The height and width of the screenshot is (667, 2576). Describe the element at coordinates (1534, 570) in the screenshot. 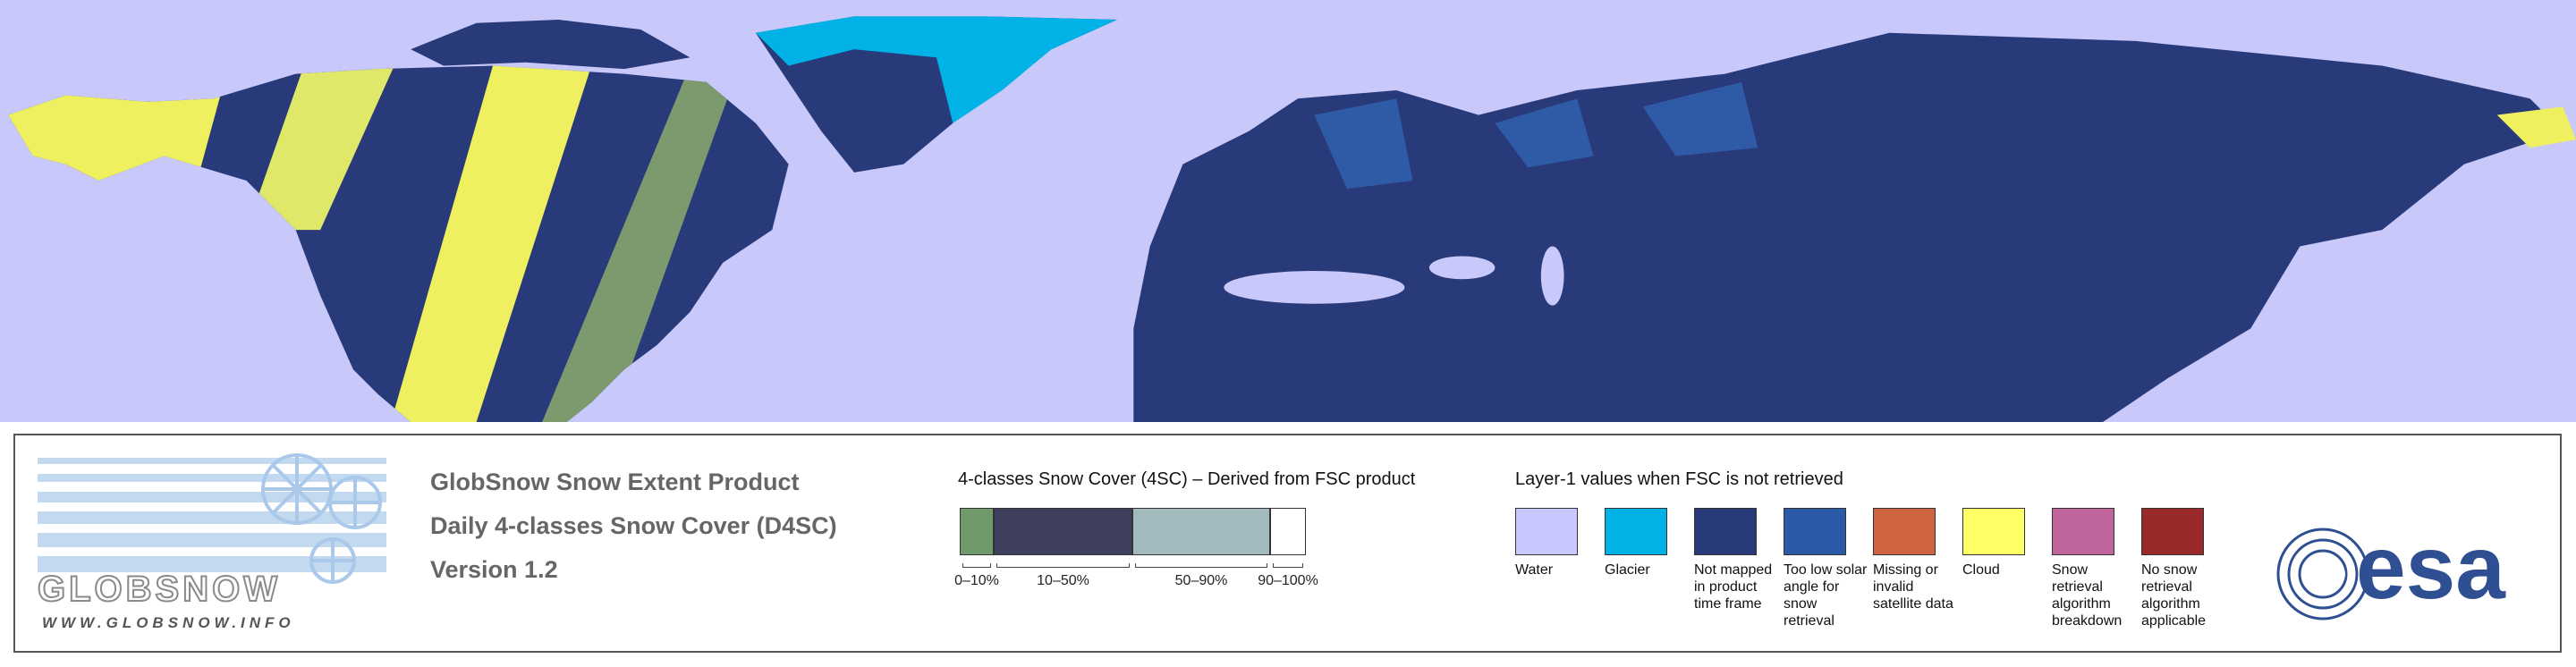

I see `item-label: Water` at that location.